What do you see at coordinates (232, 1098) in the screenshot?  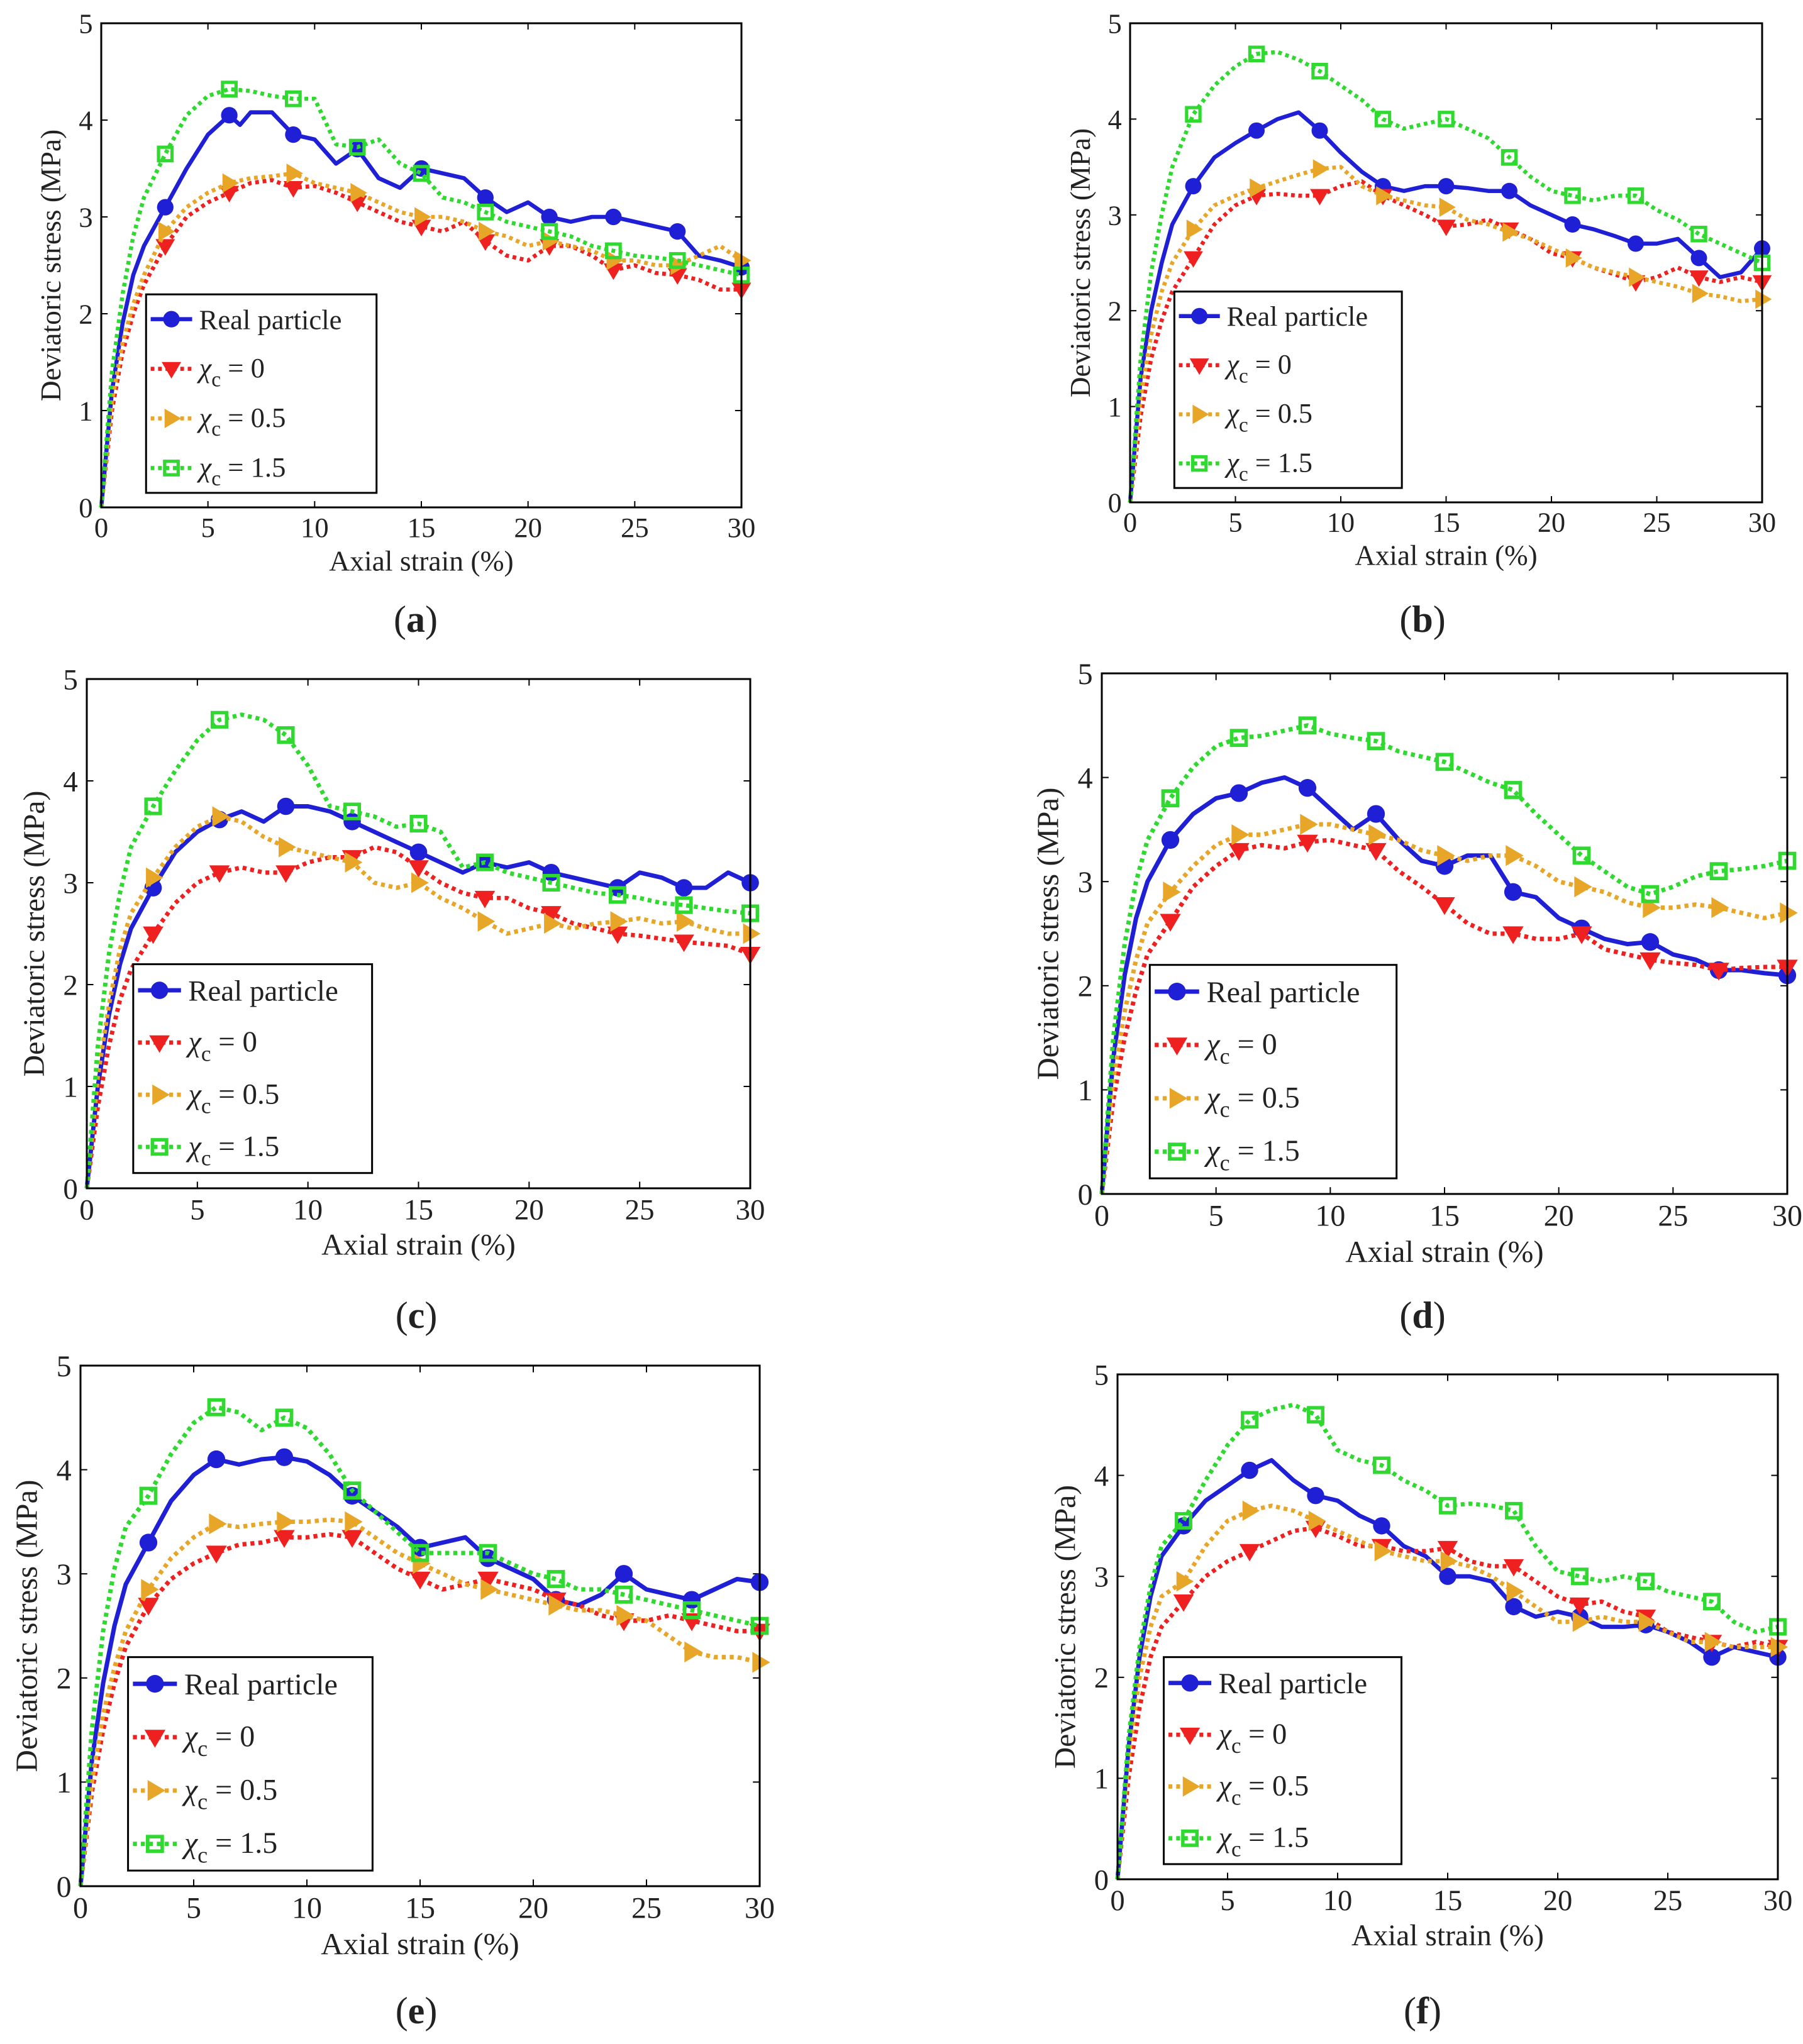 I see `legend-label: χc = 0.5` at bounding box center [232, 1098].